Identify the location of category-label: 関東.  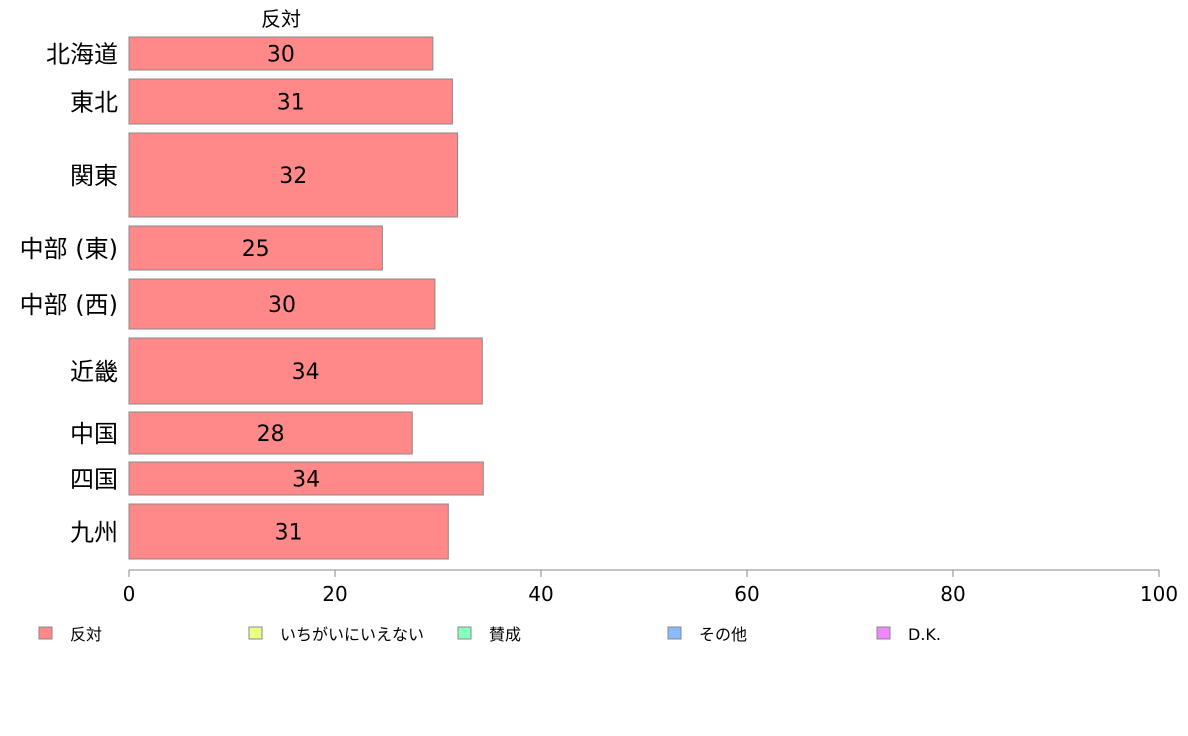
(94, 176).